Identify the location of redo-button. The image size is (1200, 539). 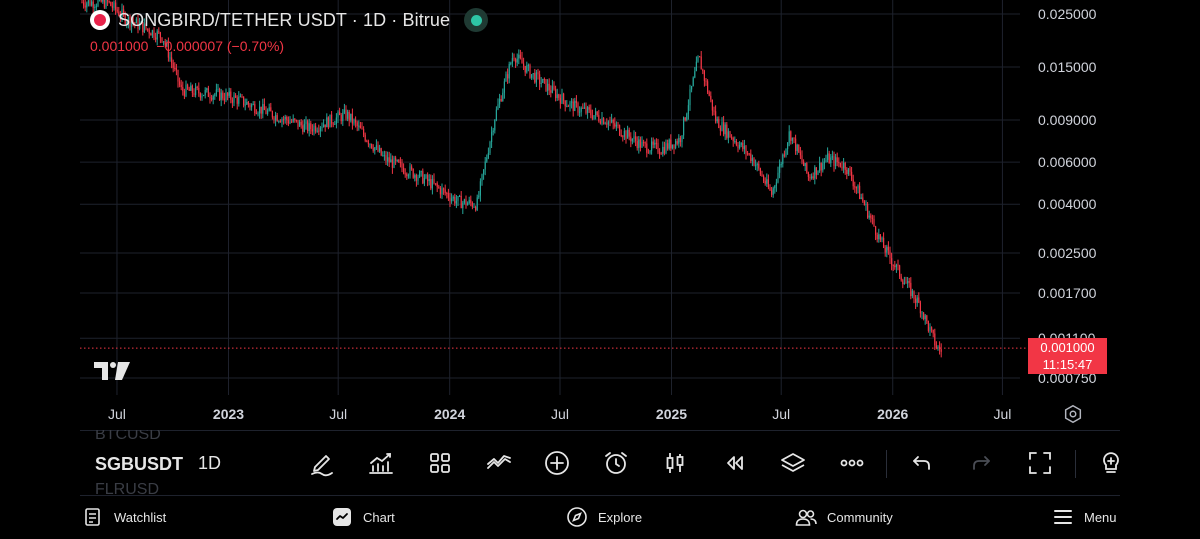
(981, 463).